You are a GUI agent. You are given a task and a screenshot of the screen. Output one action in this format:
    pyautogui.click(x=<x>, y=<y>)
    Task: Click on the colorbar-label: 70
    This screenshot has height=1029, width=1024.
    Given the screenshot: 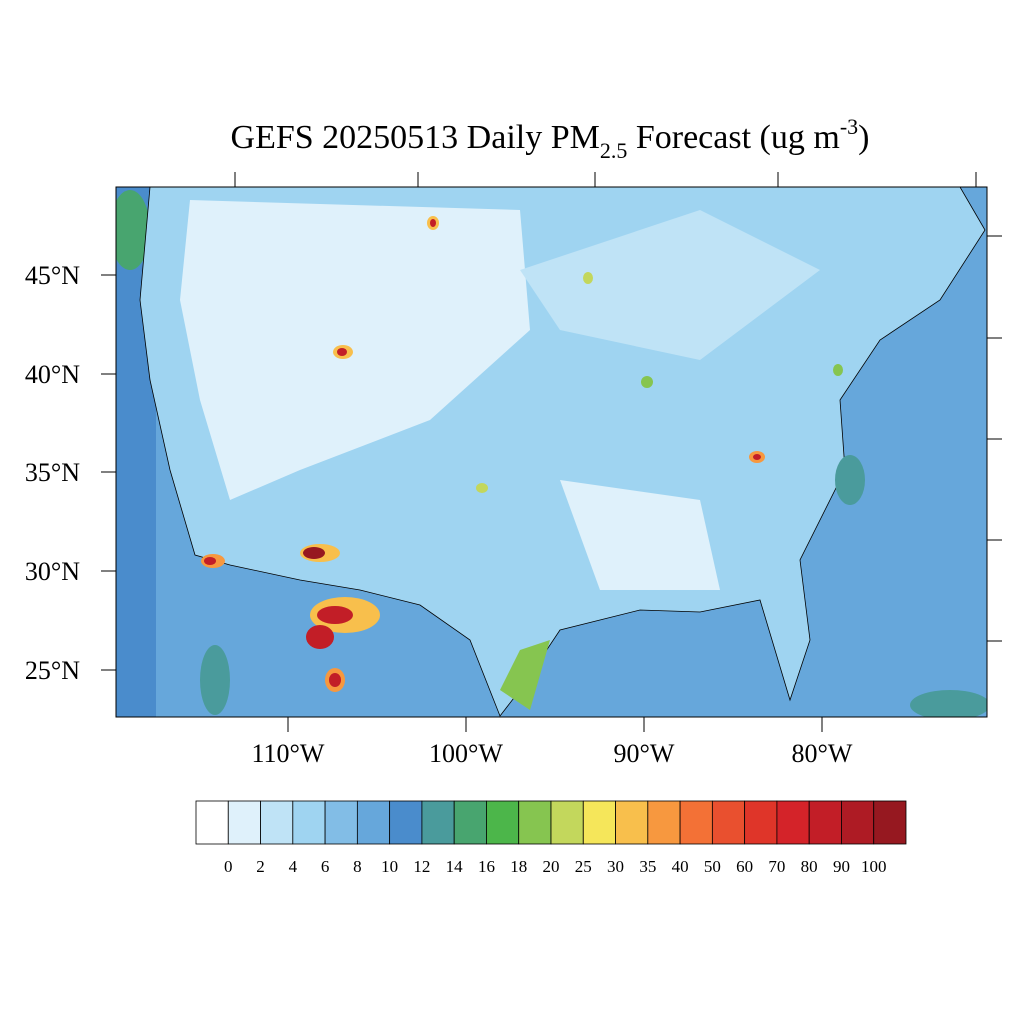 What is the action you would take?
    pyautogui.click(x=776, y=866)
    